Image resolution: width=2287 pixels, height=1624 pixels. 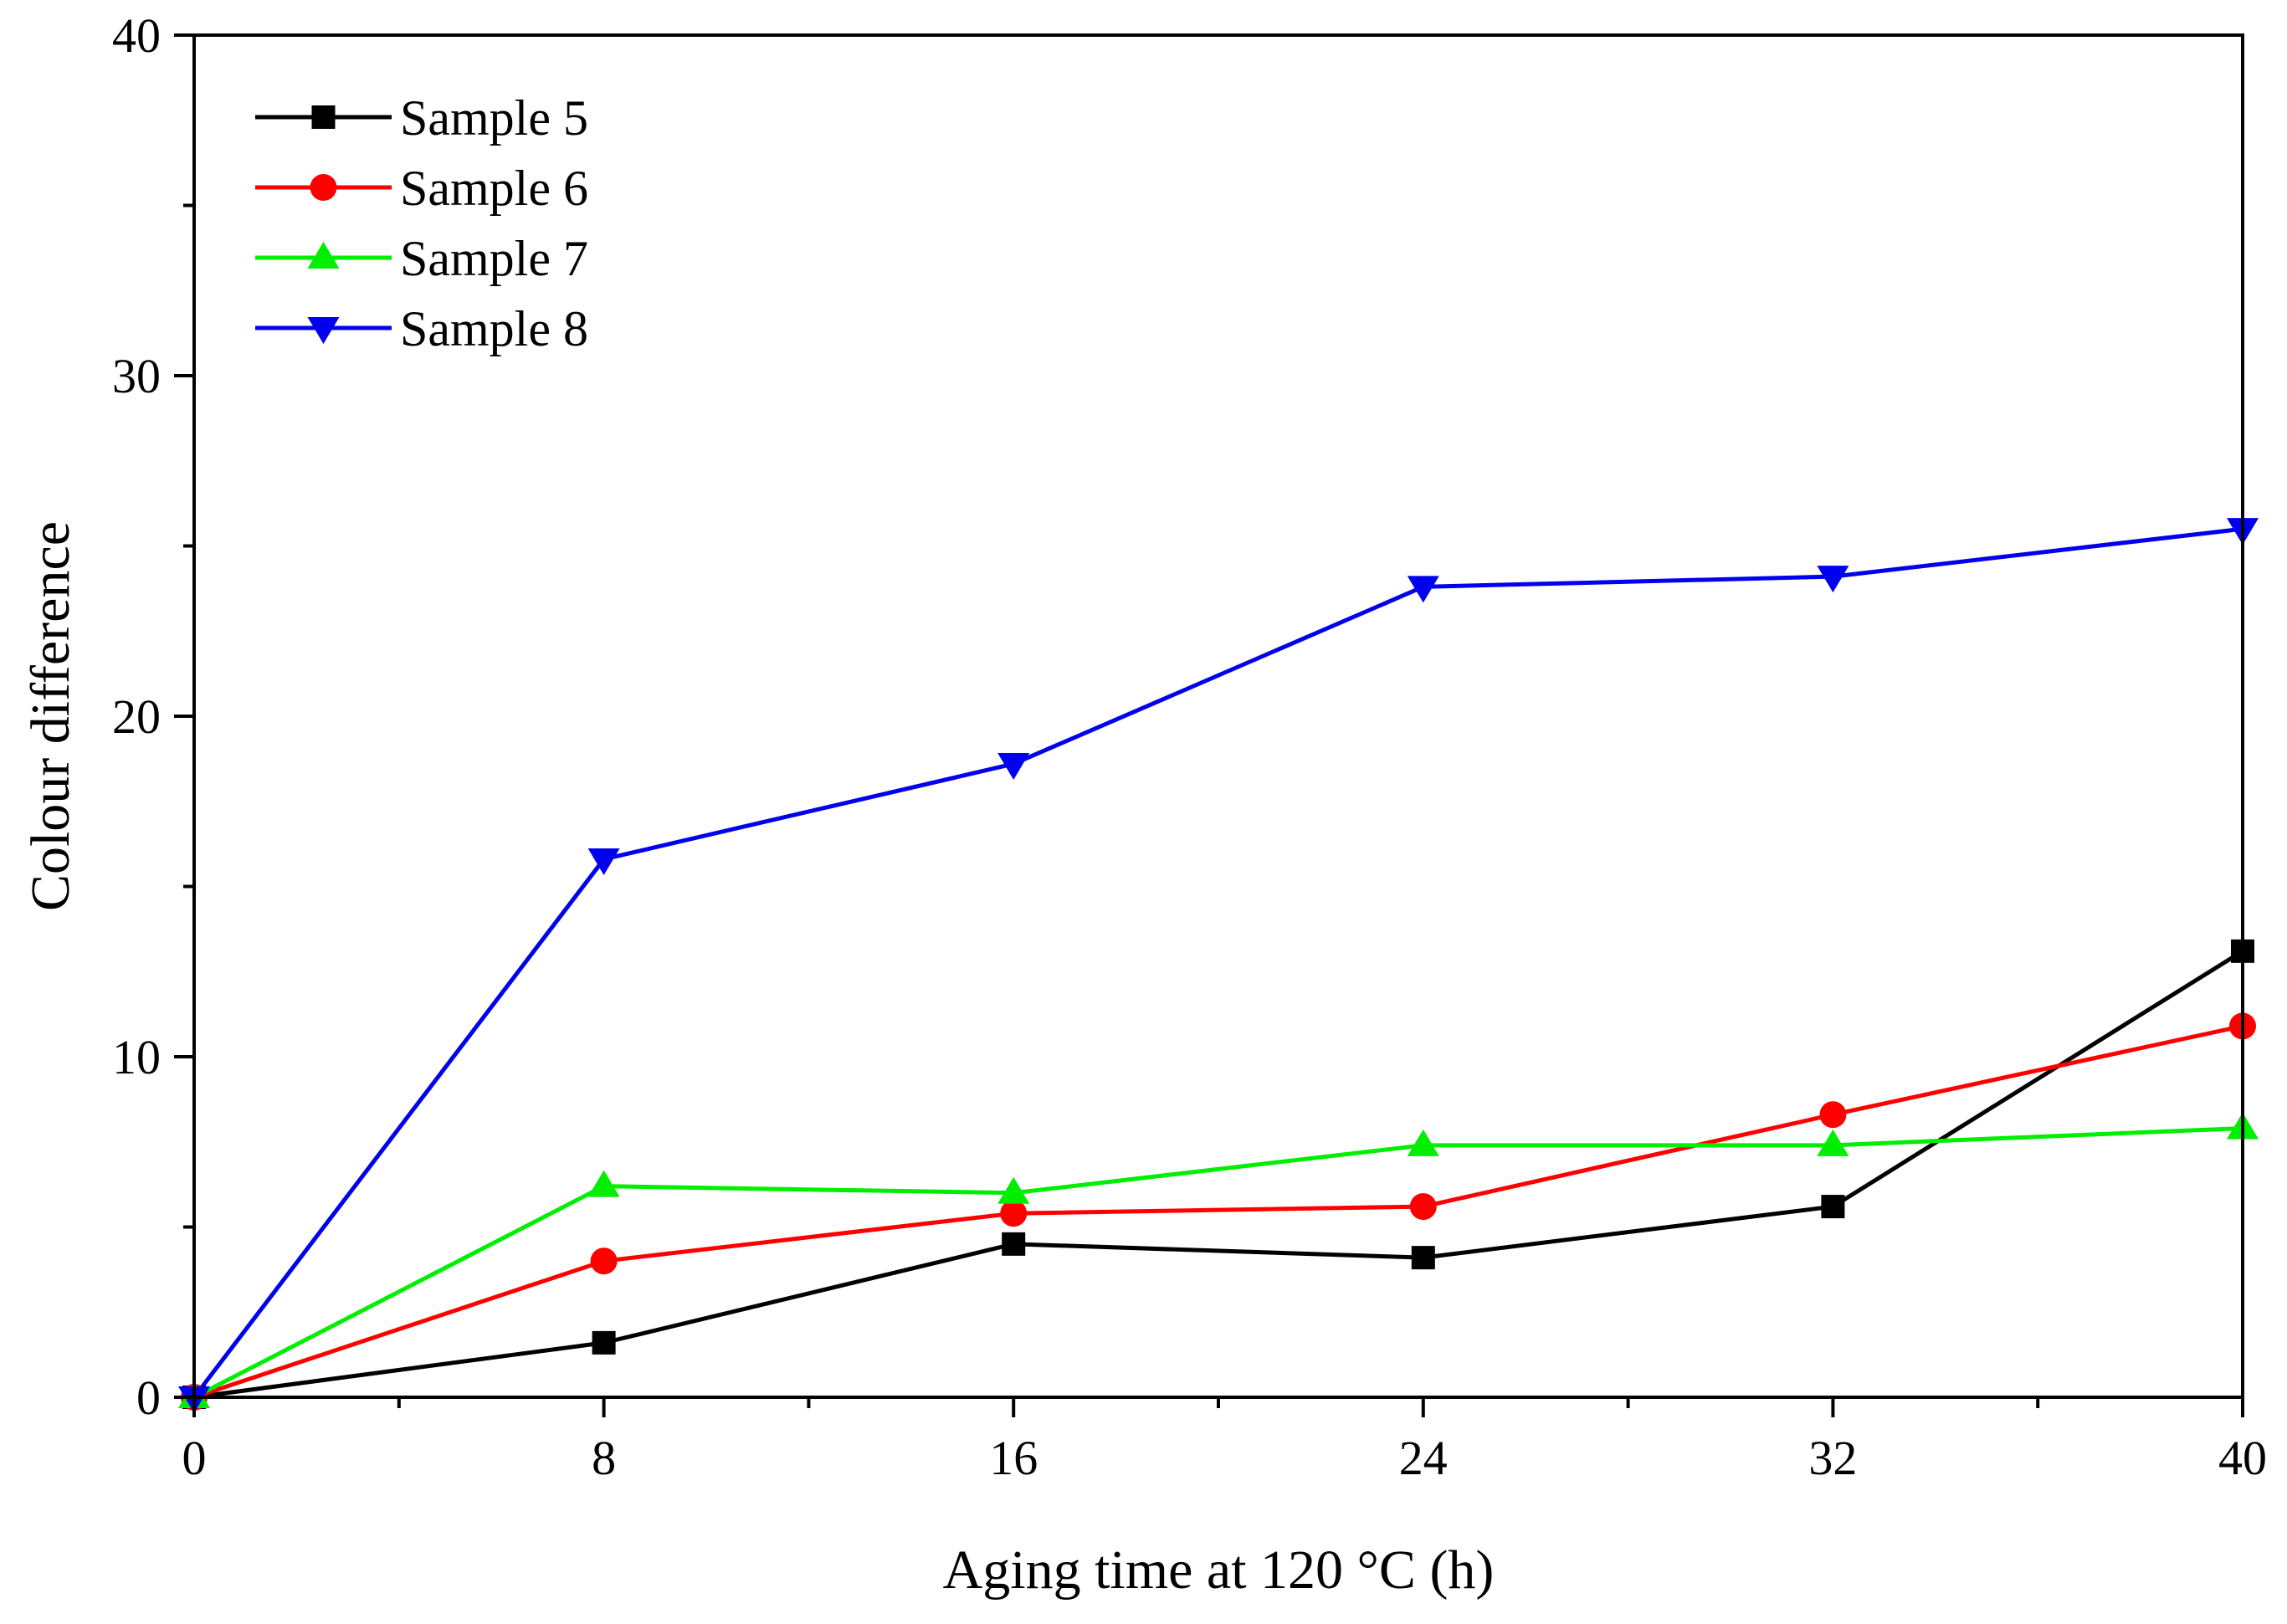 What do you see at coordinates (50, 716) in the screenshot?
I see `y-axis-title: Colour difference` at bounding box center [50, 716].